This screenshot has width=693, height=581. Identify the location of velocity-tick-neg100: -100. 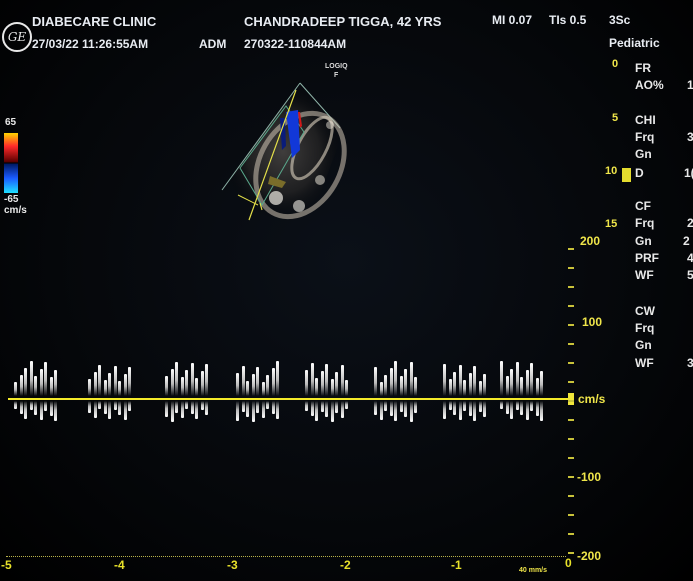
(589, 477).